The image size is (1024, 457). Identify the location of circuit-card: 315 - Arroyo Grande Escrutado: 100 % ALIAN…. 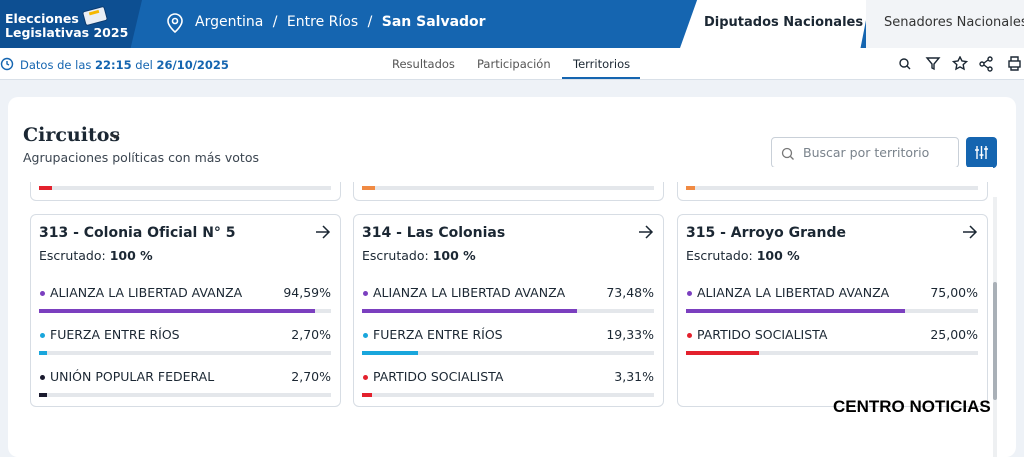
(832, 310).